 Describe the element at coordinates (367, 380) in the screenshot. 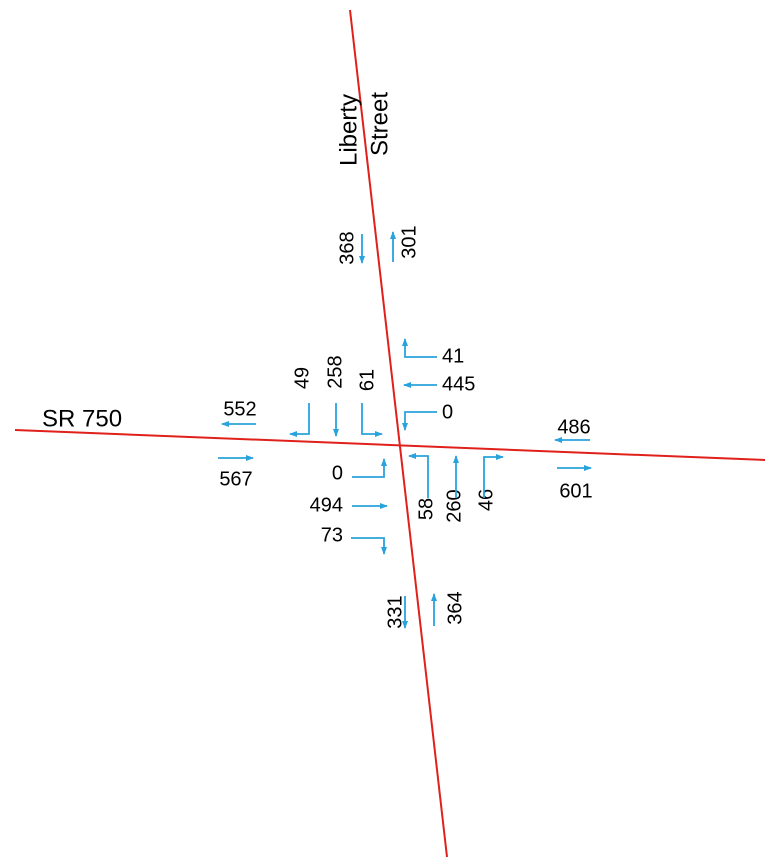

I see `turn-volume: 61` at that location.